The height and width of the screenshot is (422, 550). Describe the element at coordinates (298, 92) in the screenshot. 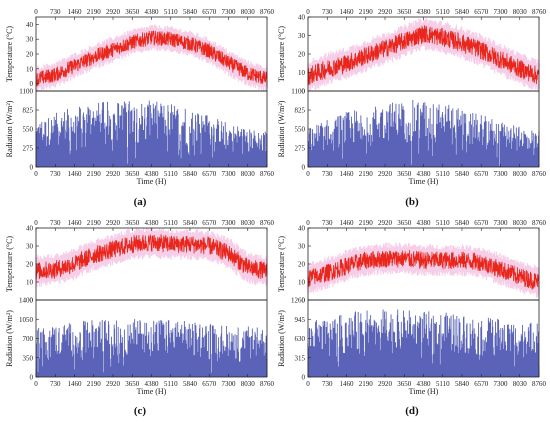

I see `radiation-y-tick-label: 1100` at that location.